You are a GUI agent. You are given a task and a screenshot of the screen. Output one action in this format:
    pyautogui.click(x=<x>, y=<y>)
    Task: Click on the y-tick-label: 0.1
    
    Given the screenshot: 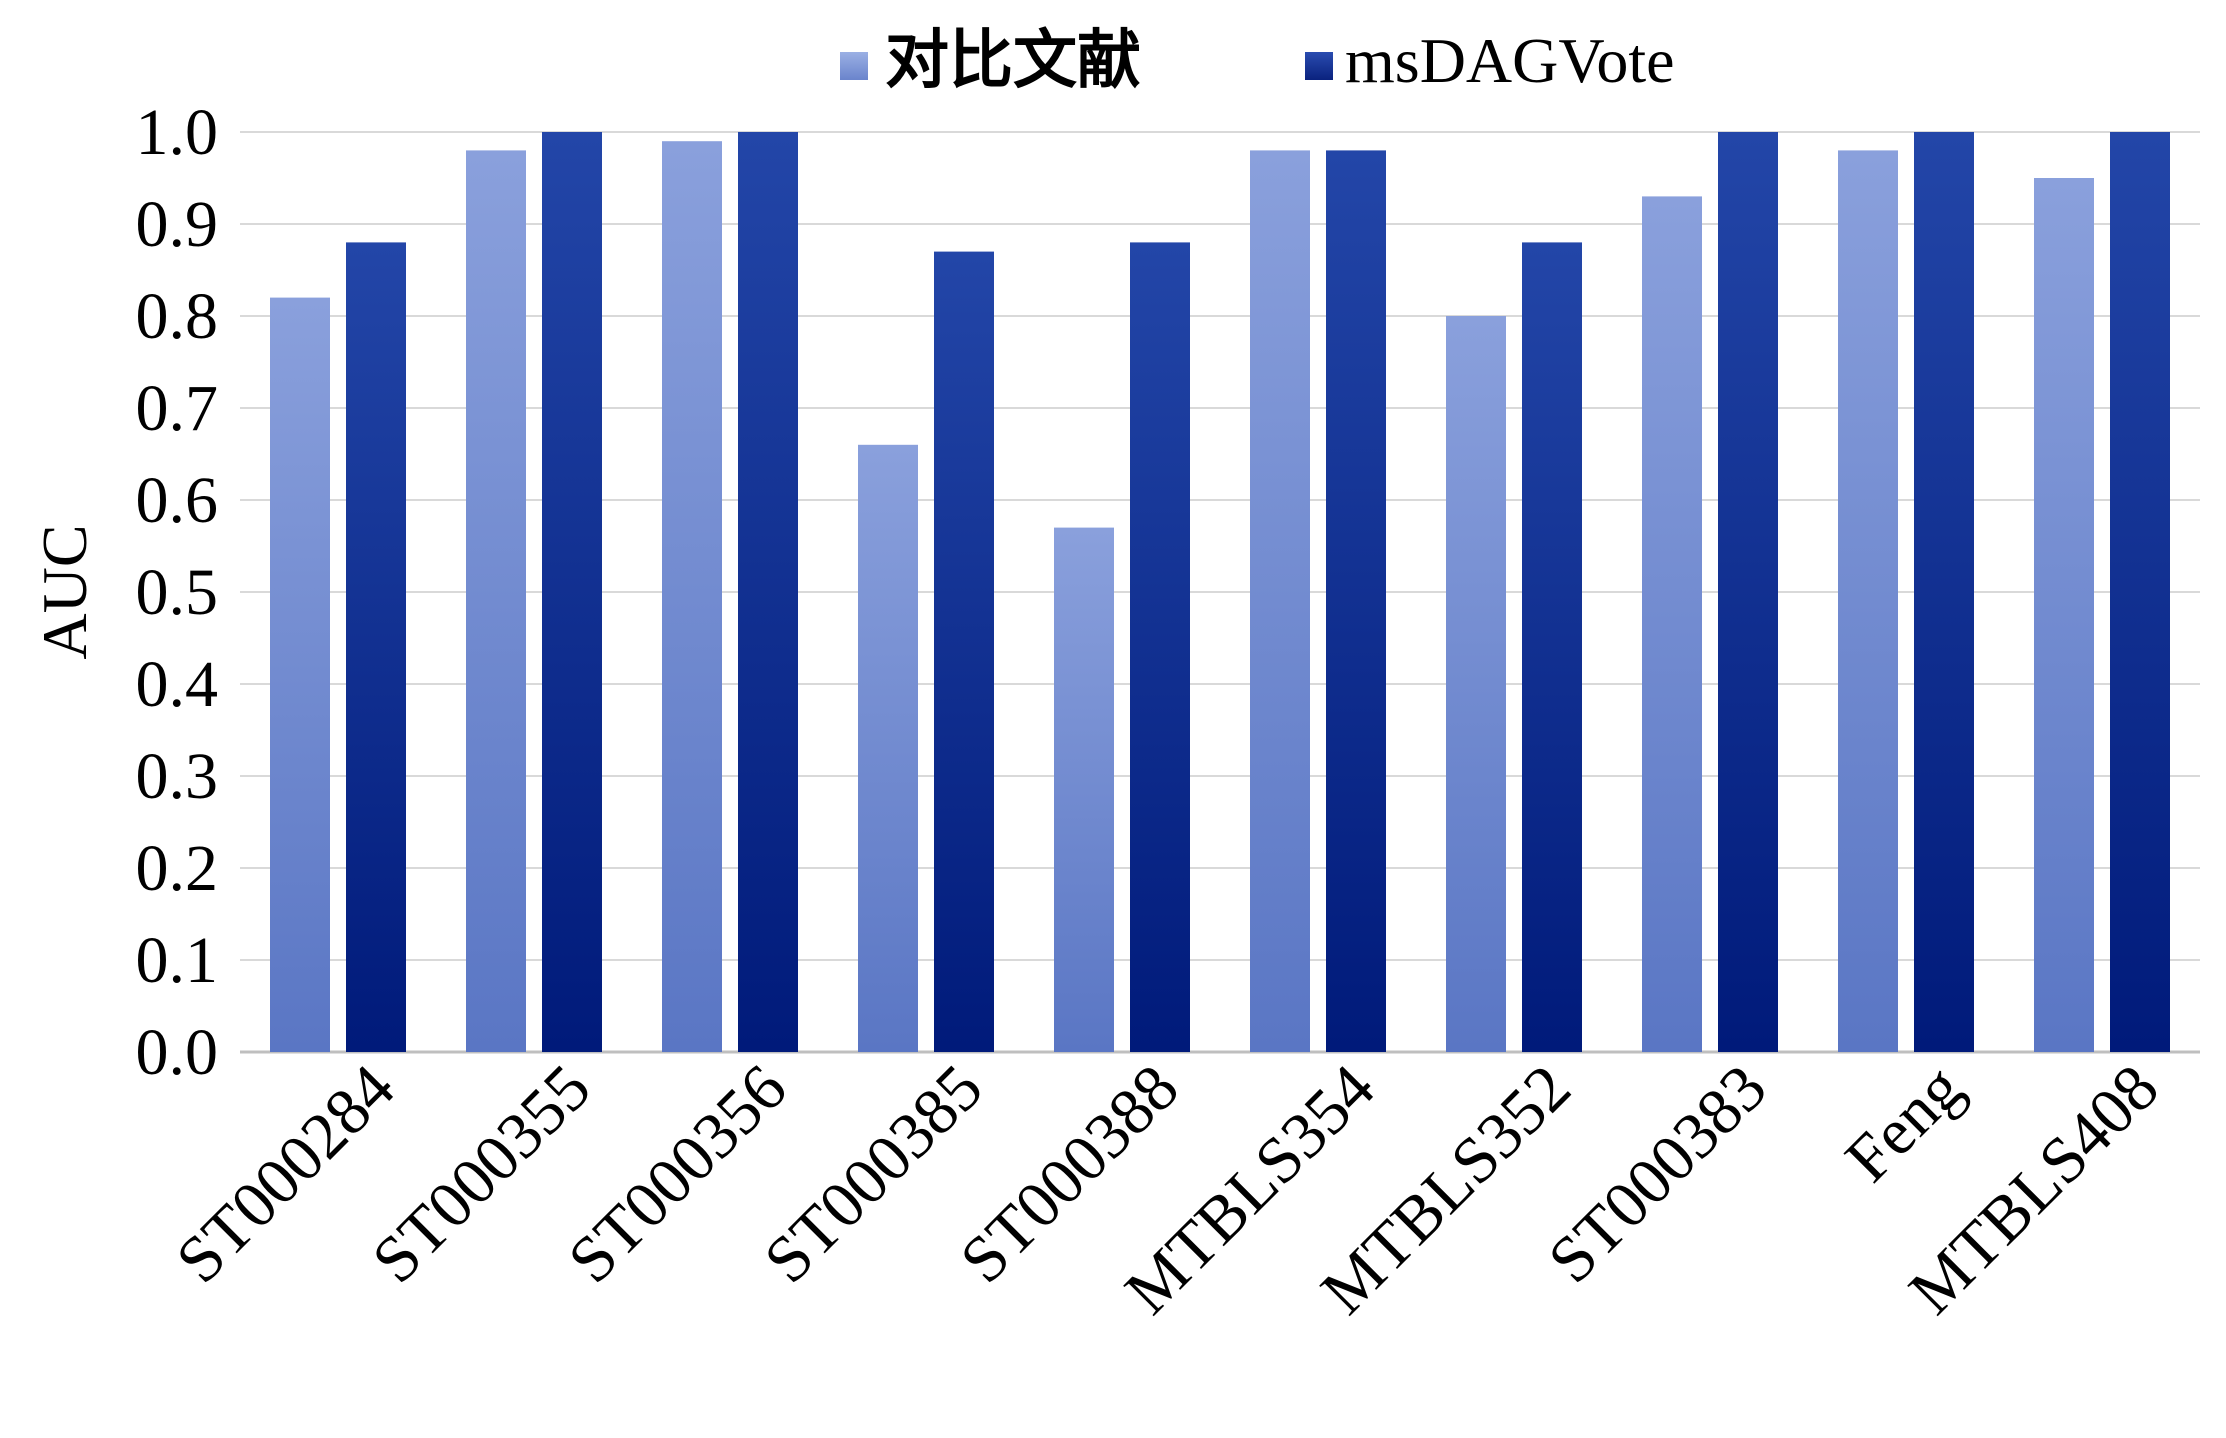 What is the action you would take?
    pyautogui.click(x=177, y=960)
    